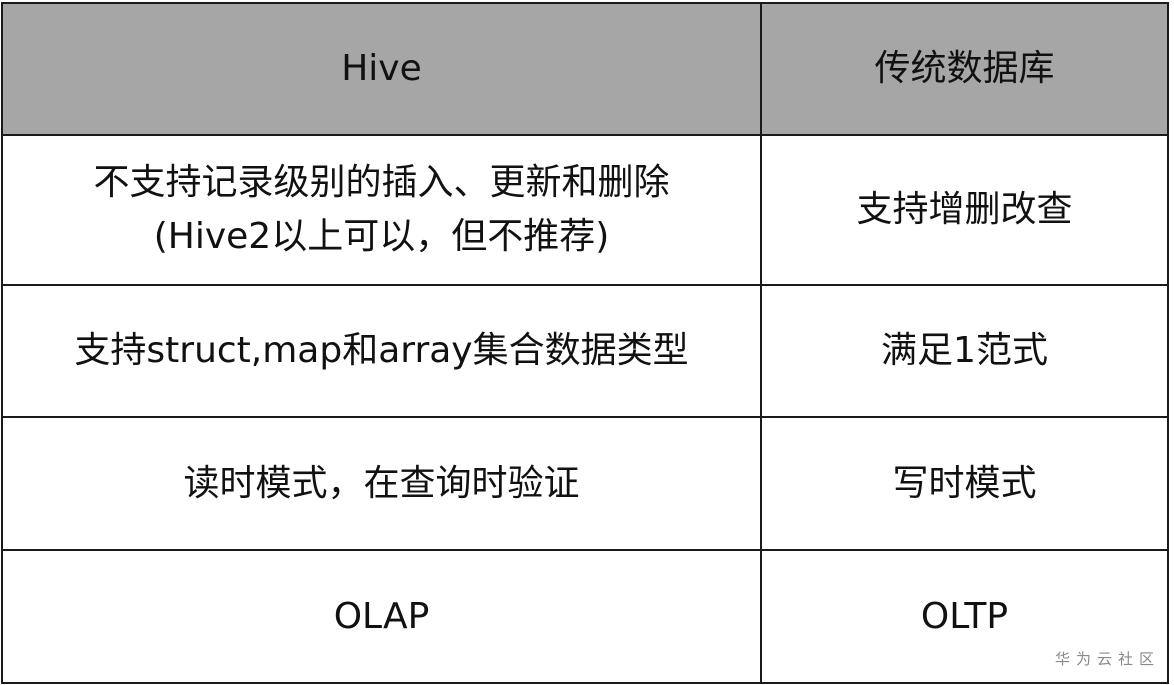 The width and height of the screenshot is (1174, 685). I want to click on header-hive: Hive, so click(381, 69).